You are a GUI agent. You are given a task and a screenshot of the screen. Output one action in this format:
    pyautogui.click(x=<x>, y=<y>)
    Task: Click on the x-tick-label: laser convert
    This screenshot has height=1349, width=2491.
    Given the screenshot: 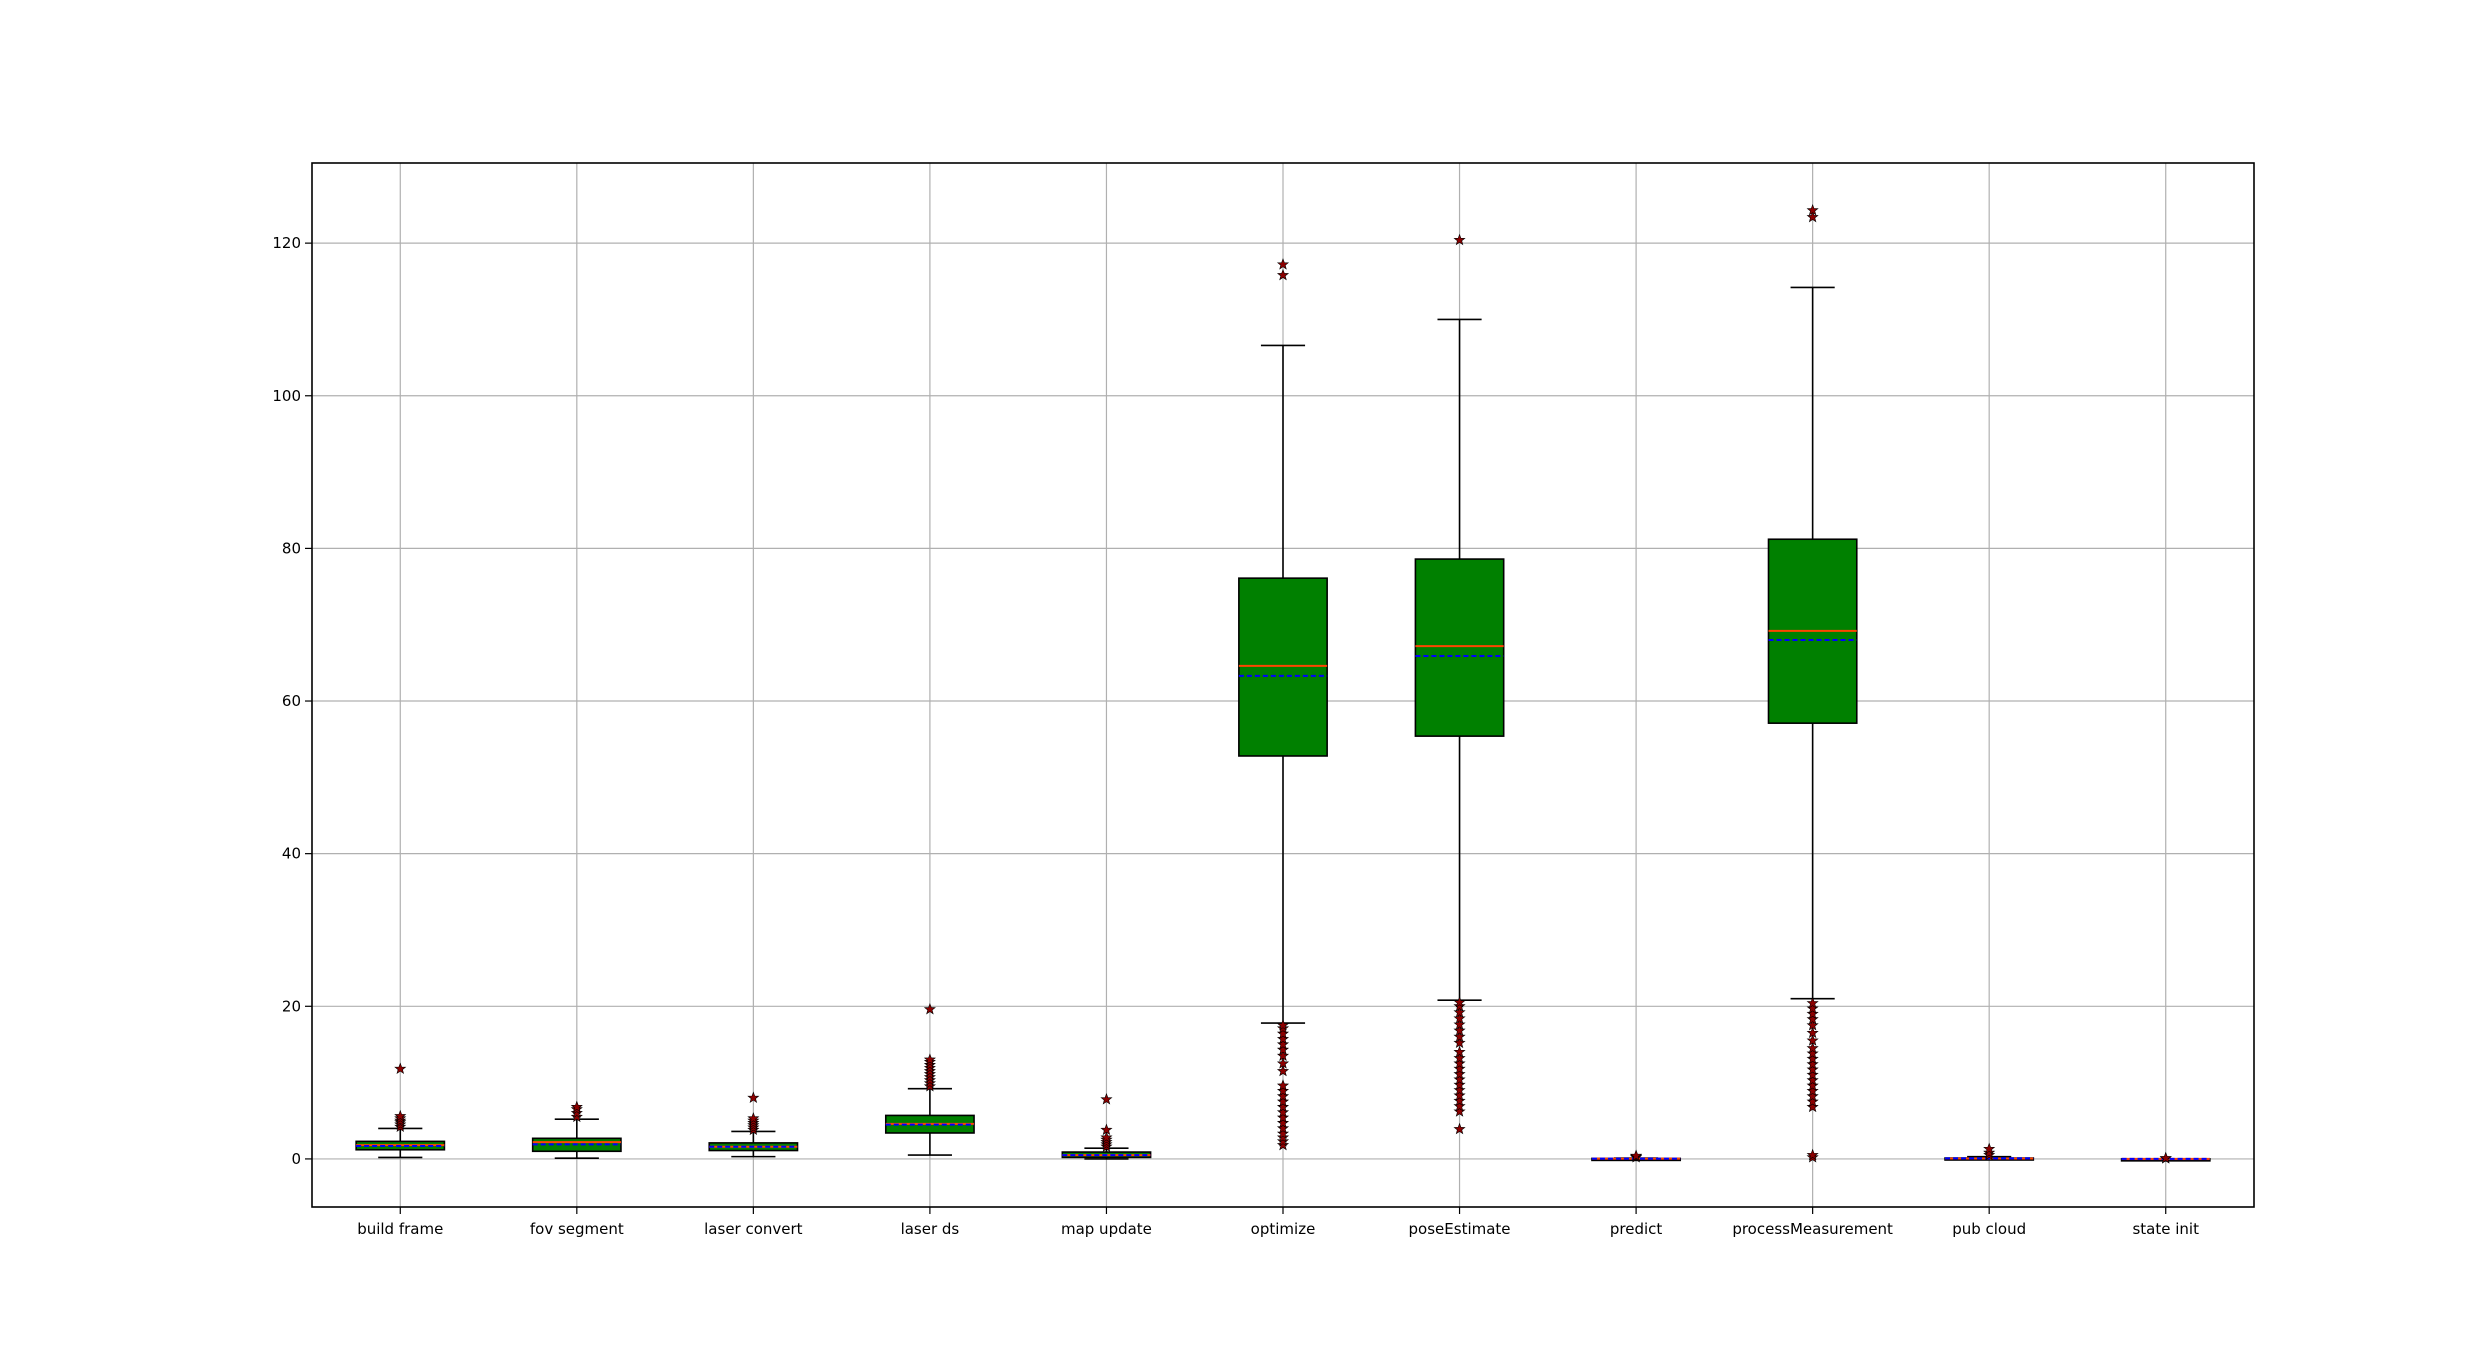 What is the action you would take?
    pyautogui.click(x=753, y=1229)
    